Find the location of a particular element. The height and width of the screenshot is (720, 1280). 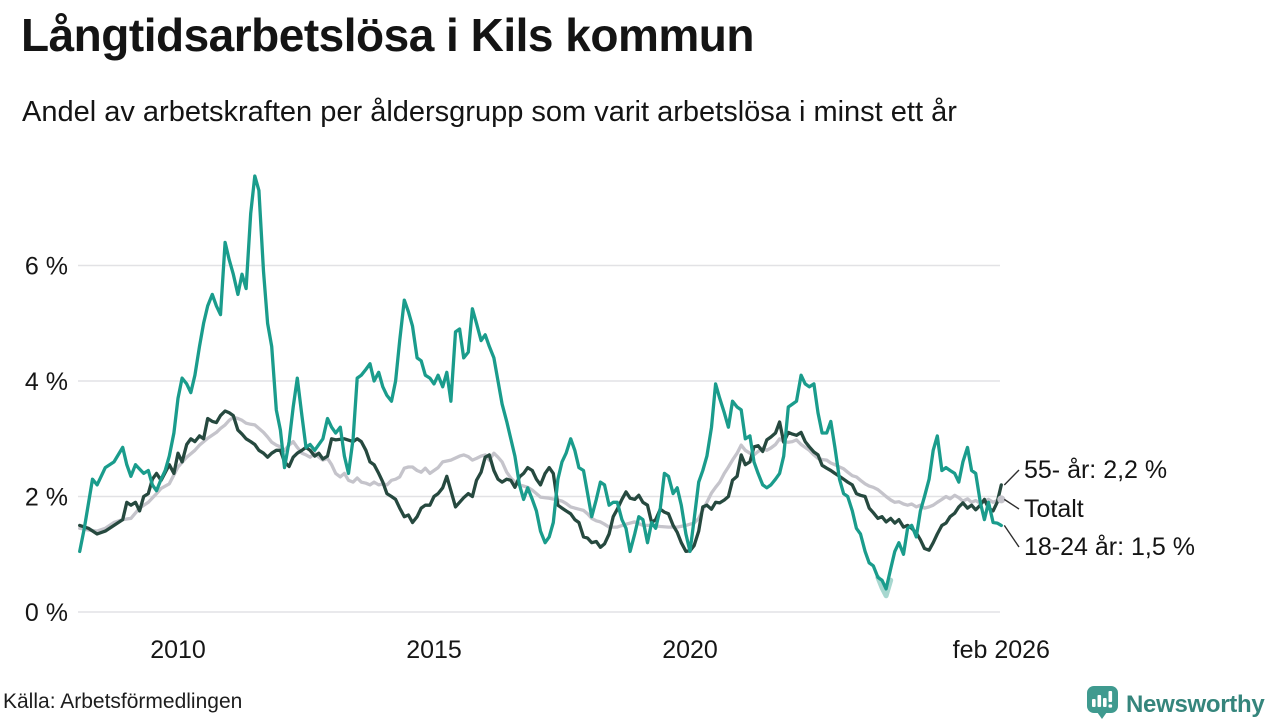

series-line-55-r is located at coordinates (540, 481).